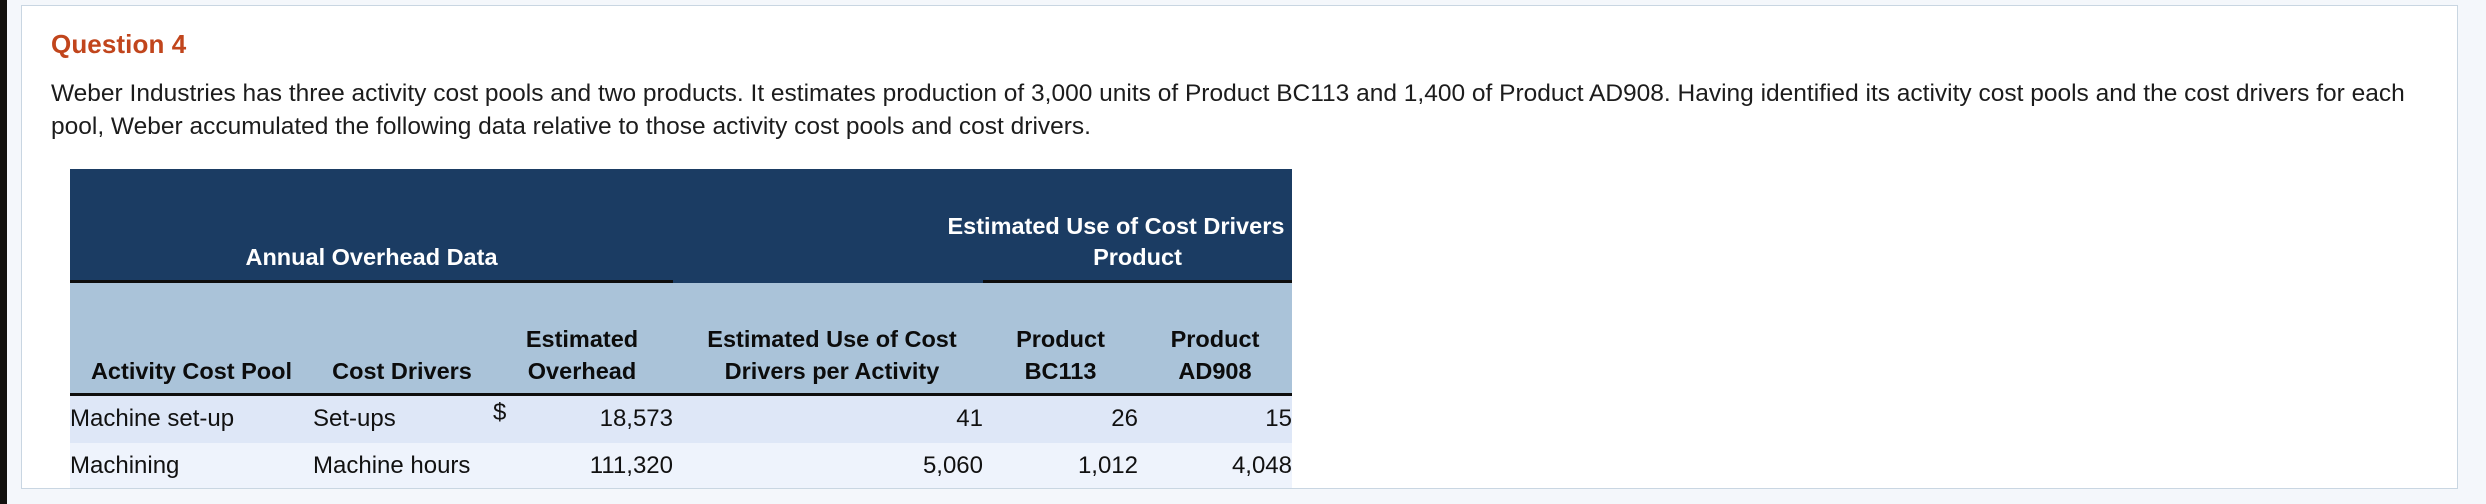 The height and width of the screenshot is (504, 2486). Describe the element at coordinates (500, 413) in the screenshot. I see `currency-symbol: $` at that location.